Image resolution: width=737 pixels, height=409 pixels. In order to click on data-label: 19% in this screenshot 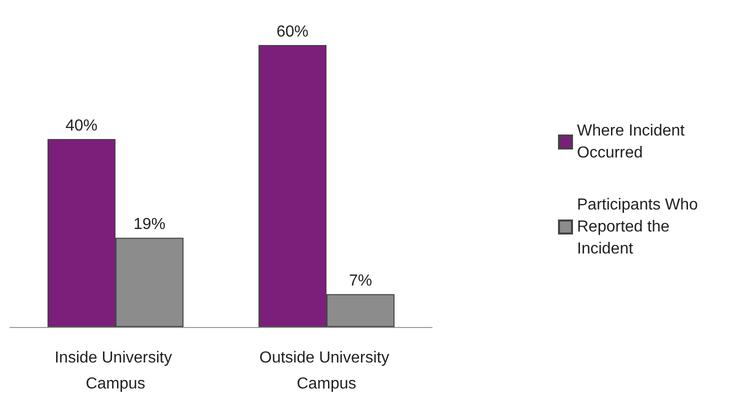, I will do `click(149, 225)`.